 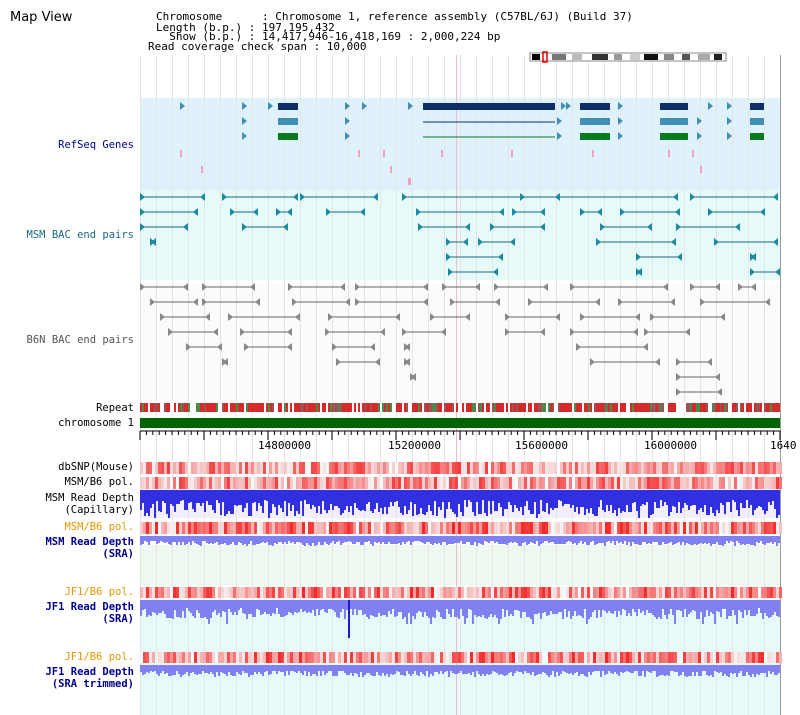 I want to click on gene-strand-arrow, so click(x=244, y=136).